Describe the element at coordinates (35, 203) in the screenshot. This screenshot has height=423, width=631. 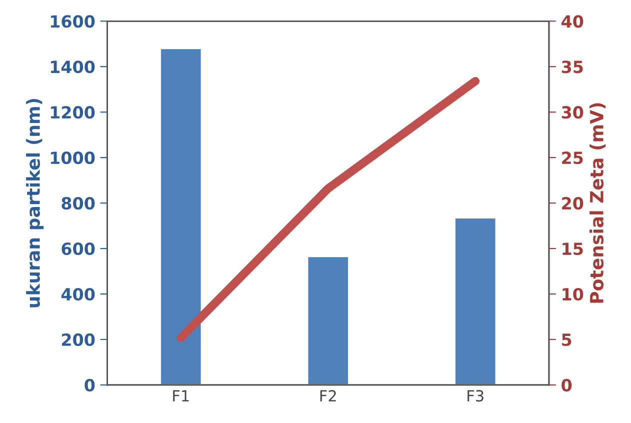
I see `y-axis-title: ukuran partikel (nm)` at that location.